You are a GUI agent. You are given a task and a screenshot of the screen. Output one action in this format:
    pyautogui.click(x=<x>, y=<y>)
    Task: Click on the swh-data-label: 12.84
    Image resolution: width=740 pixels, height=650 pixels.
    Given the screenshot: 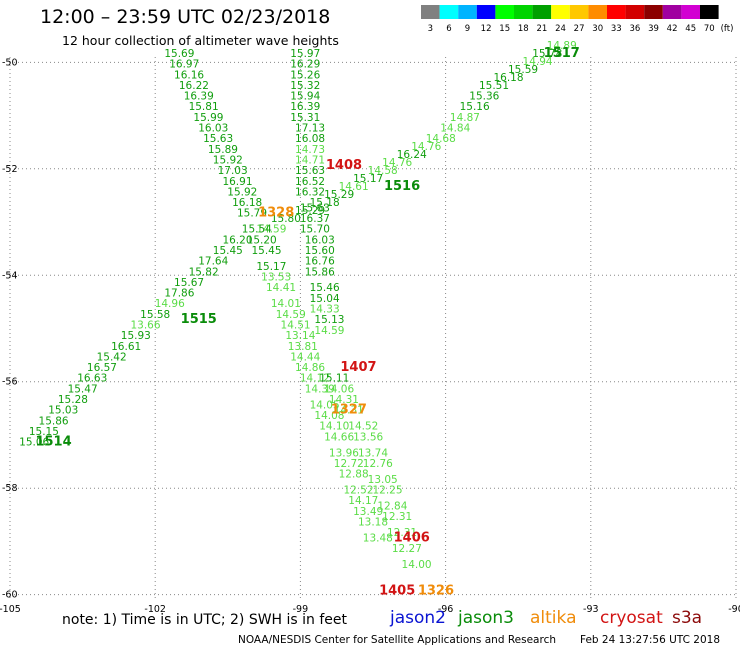 What is the action you would take?
    pyautogui.click(x=392, y=507)
    